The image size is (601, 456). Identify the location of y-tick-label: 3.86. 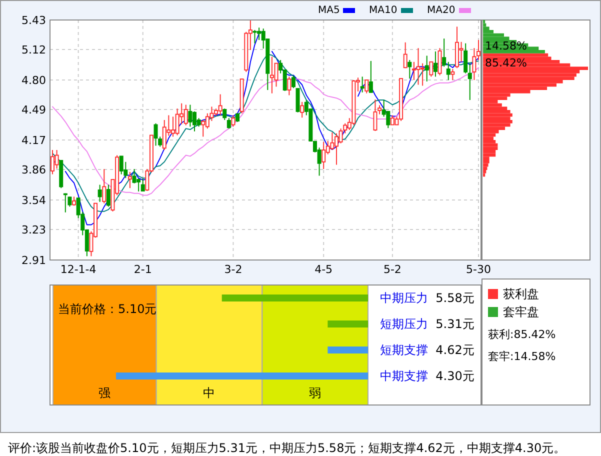
(34, 169).